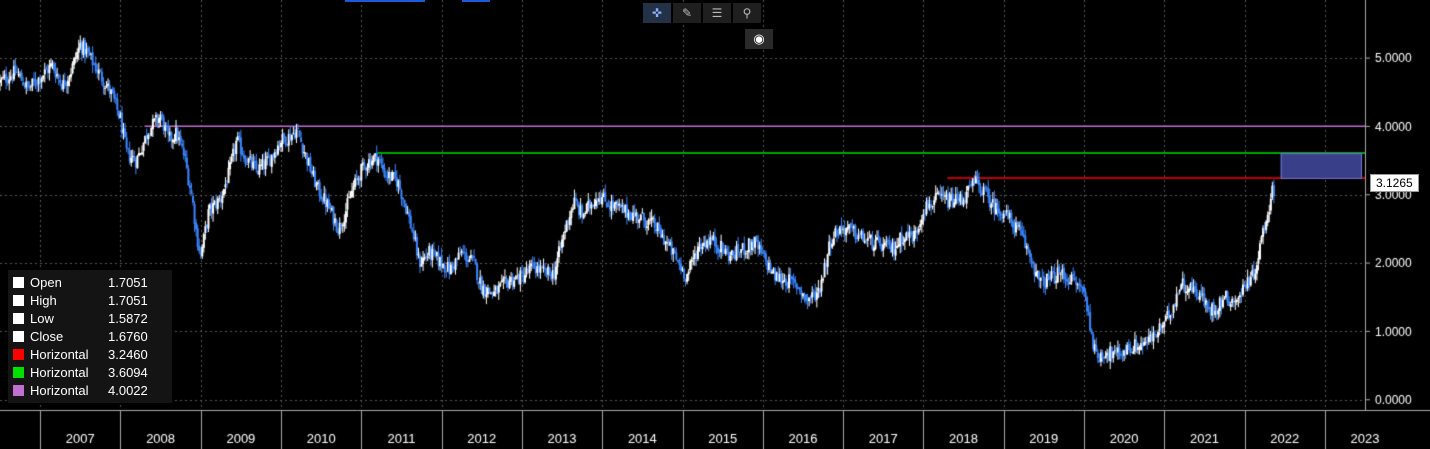  I want to click on legend-row: Horizontal 3.2460, so click(90, 354).